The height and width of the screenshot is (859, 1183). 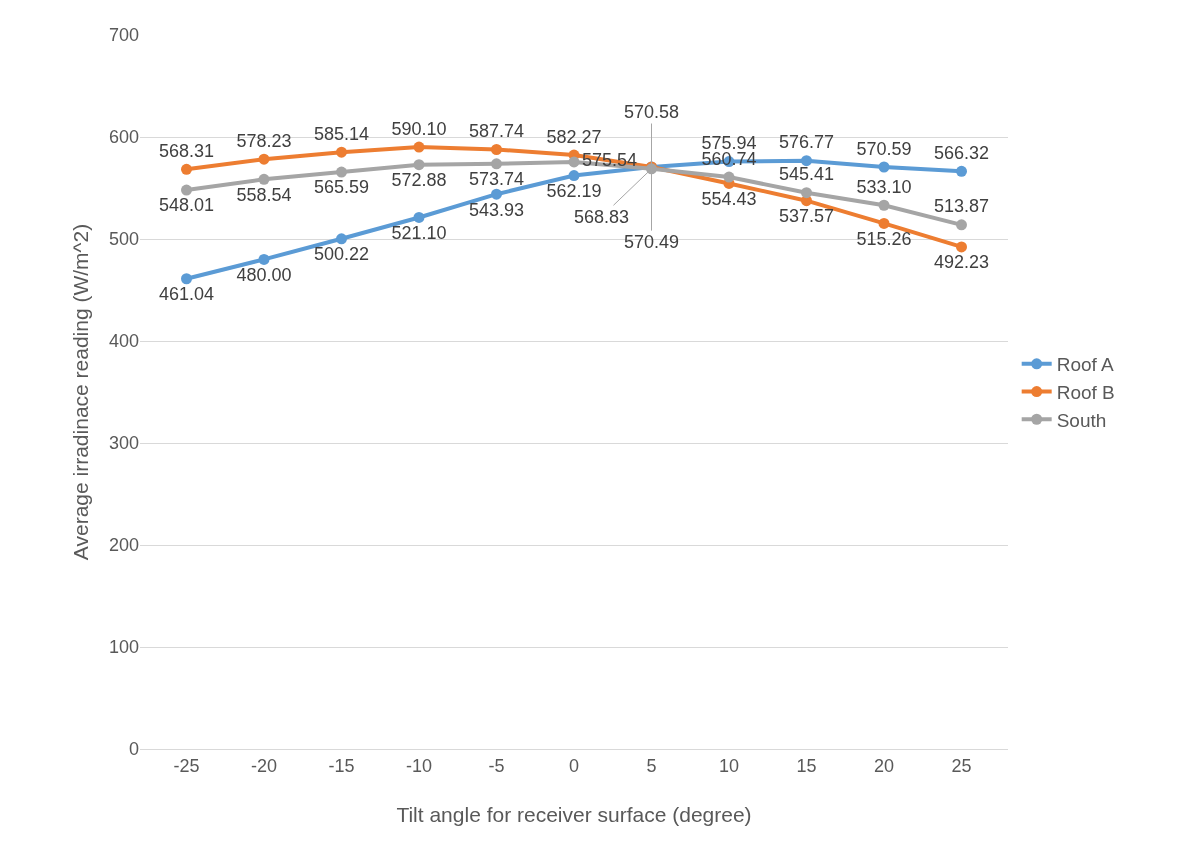 I want to click on data-label: 500.22, so click(x=341, y=254).